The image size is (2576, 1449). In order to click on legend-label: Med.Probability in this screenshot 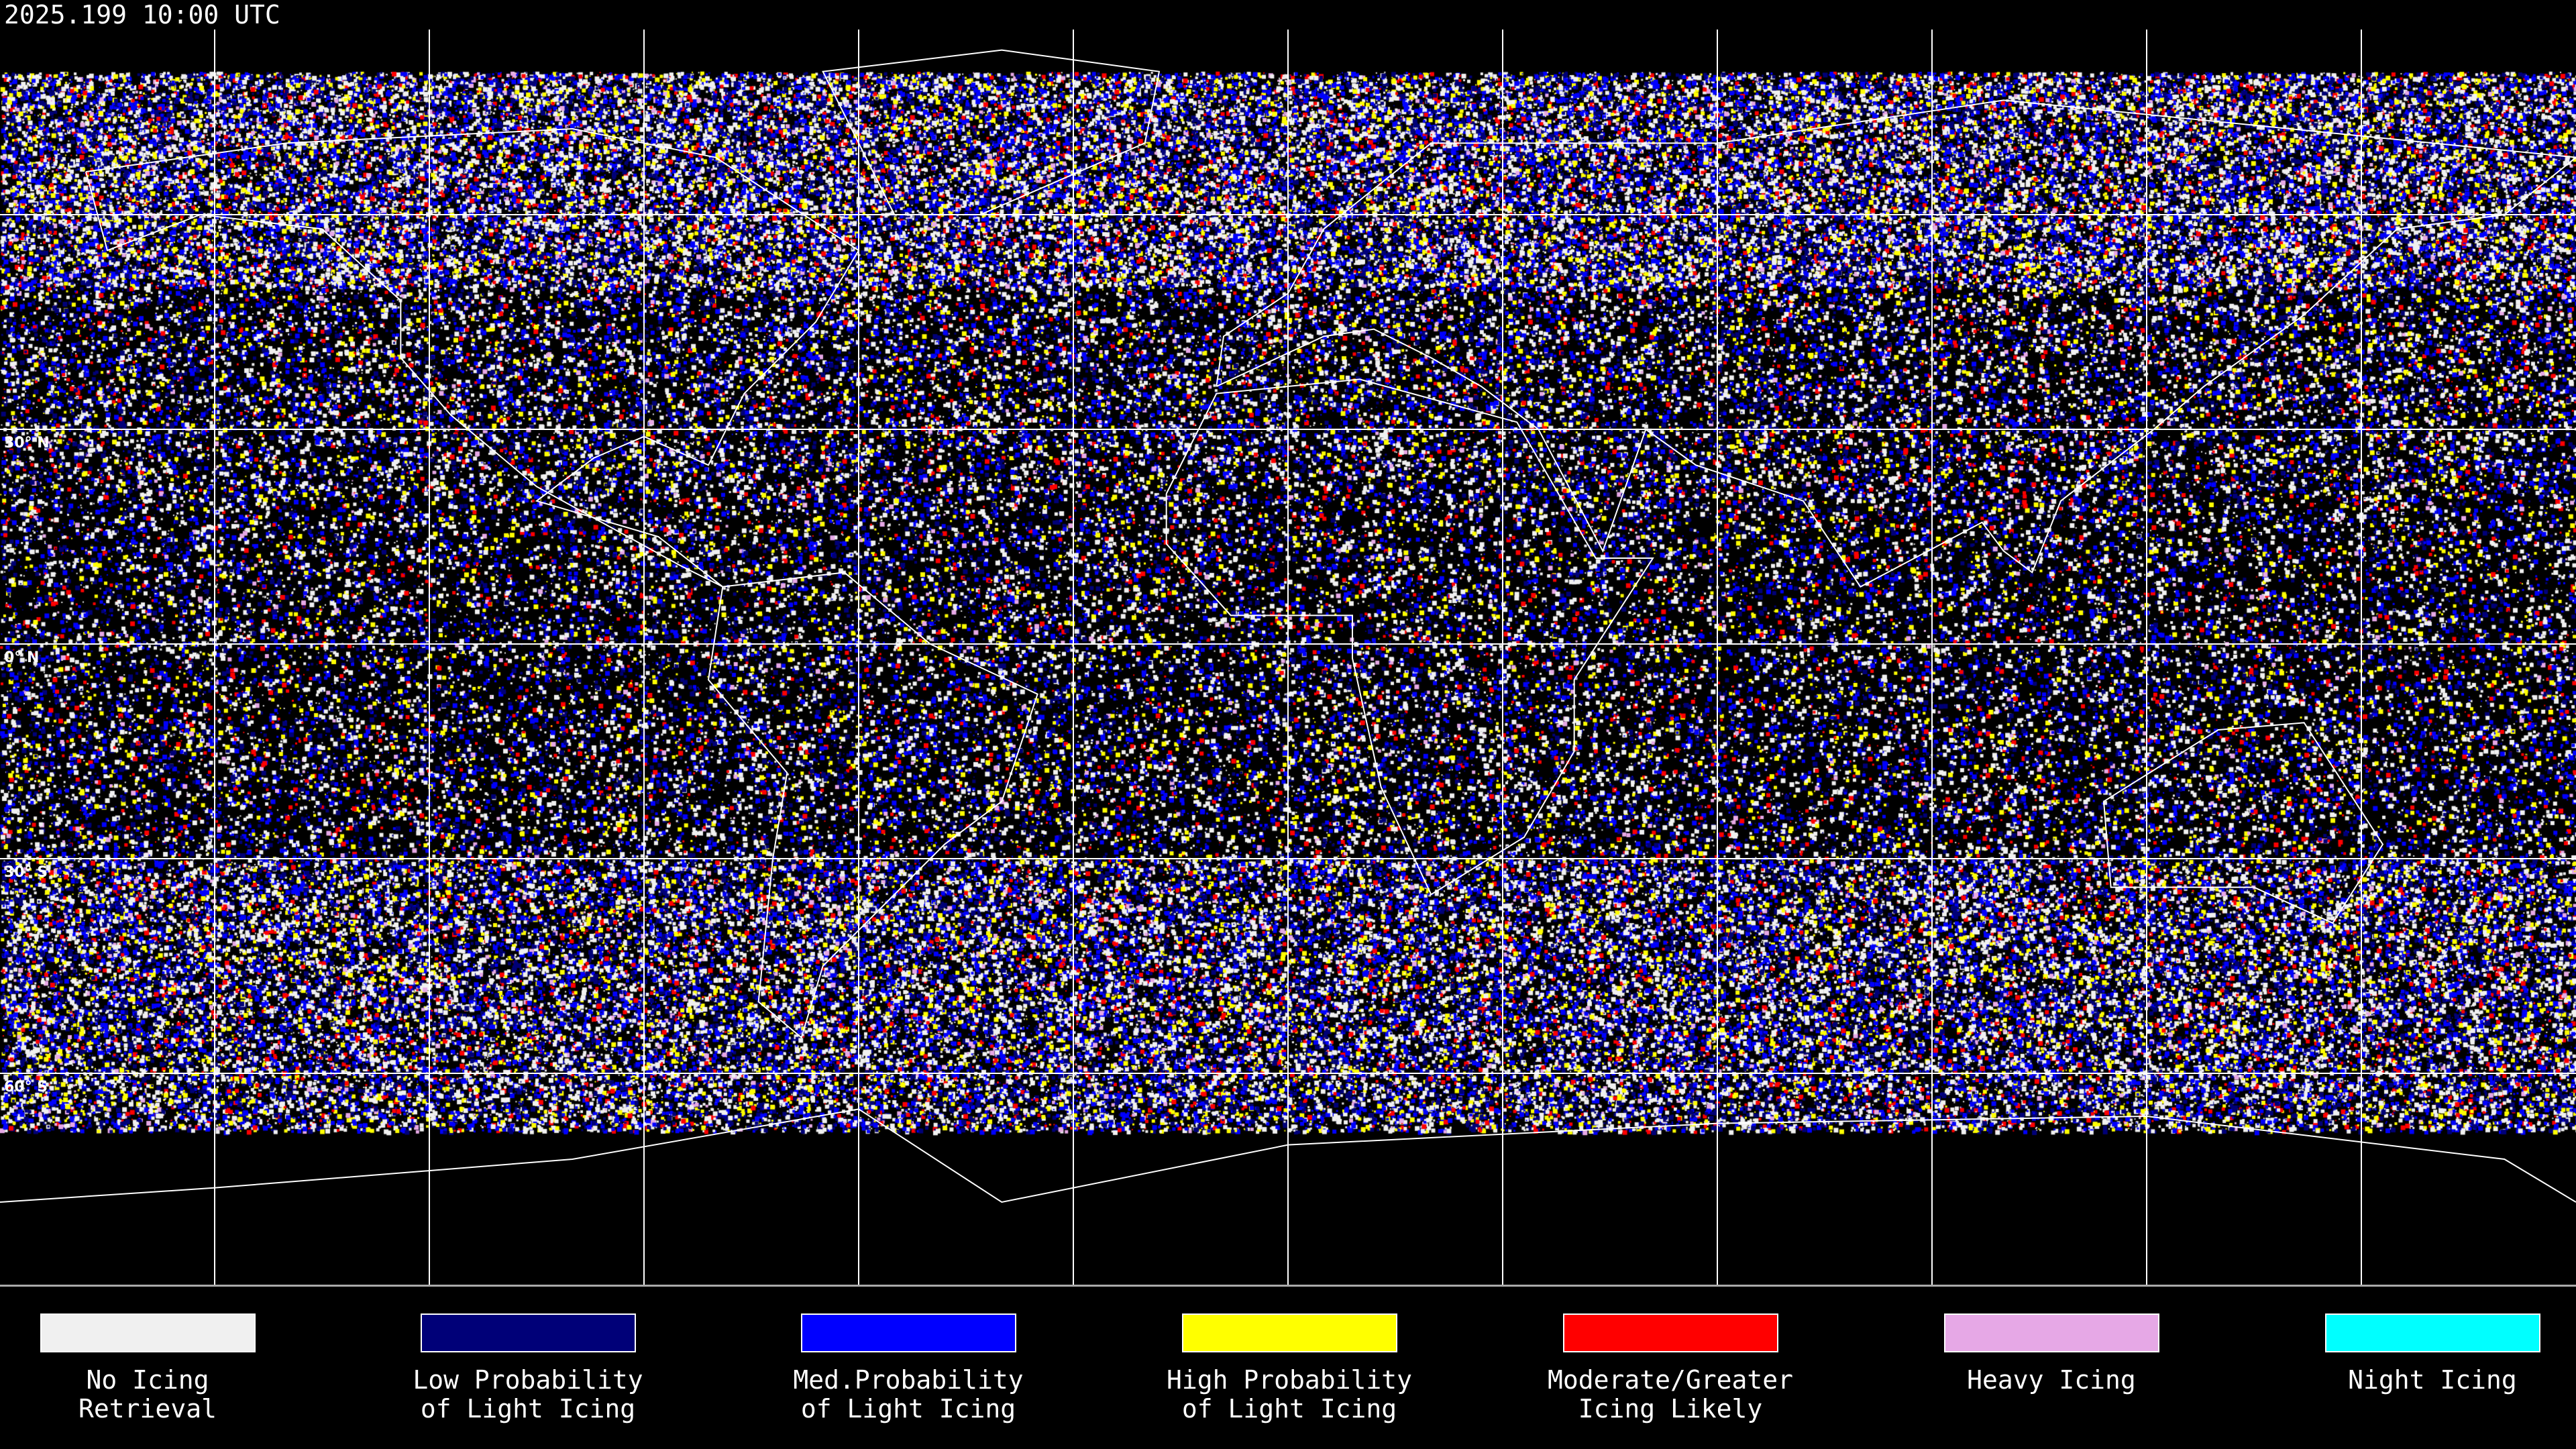, I will do `click(908, 1380)`.